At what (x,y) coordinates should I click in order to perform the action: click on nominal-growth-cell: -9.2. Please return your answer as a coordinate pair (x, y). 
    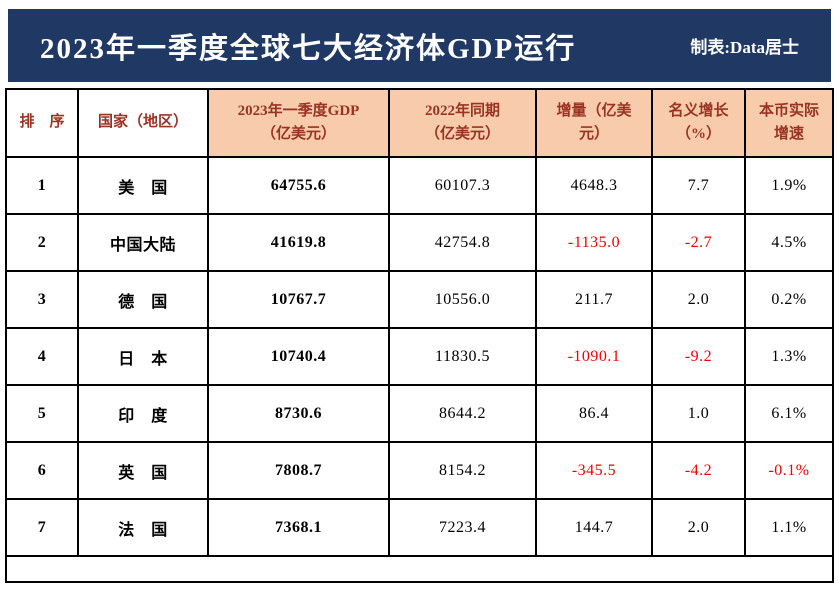
    Looking at the image, I should click on (699, 357).